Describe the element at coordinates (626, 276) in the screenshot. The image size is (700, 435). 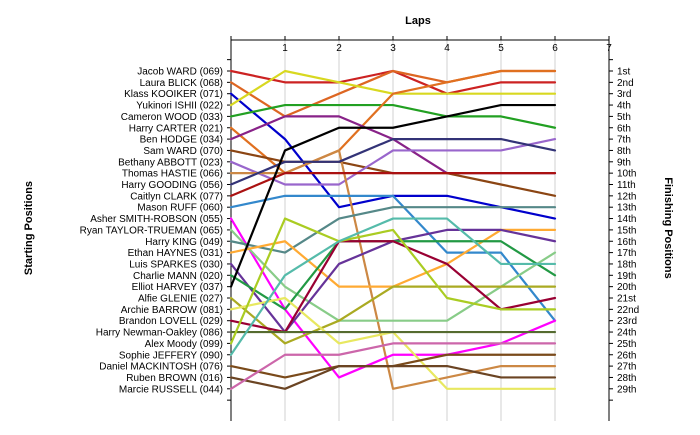
I see `finishing-position-label: 19th` at that location.